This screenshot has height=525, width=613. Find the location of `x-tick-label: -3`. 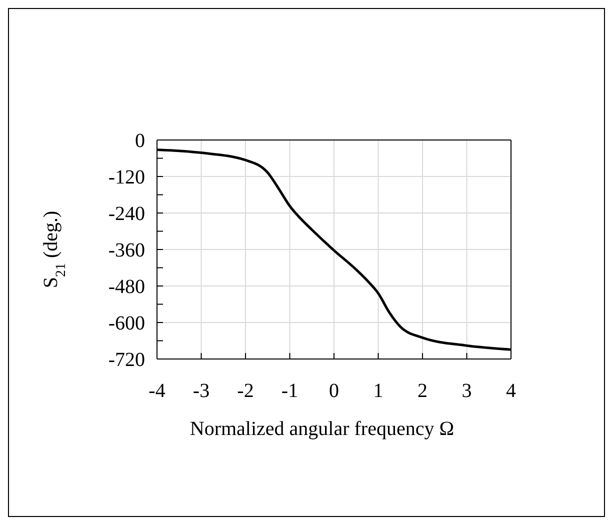

x-tick-label: -3 is located at coordinates (201, 391).